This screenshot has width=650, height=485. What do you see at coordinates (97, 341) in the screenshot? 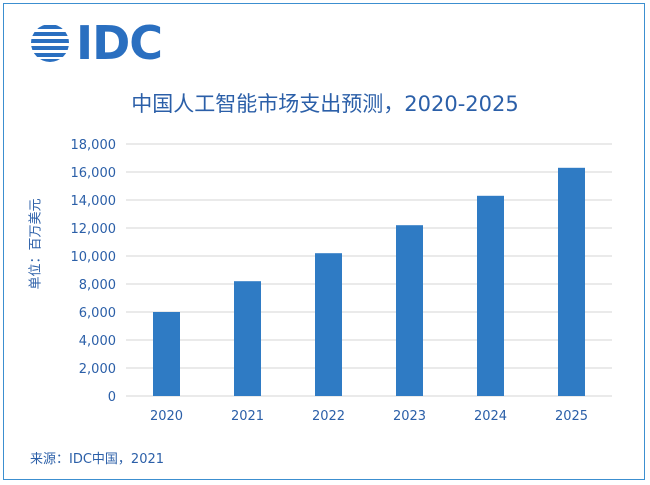
I see `y-tick-label: 4,000` at bounding box center [97, 341].